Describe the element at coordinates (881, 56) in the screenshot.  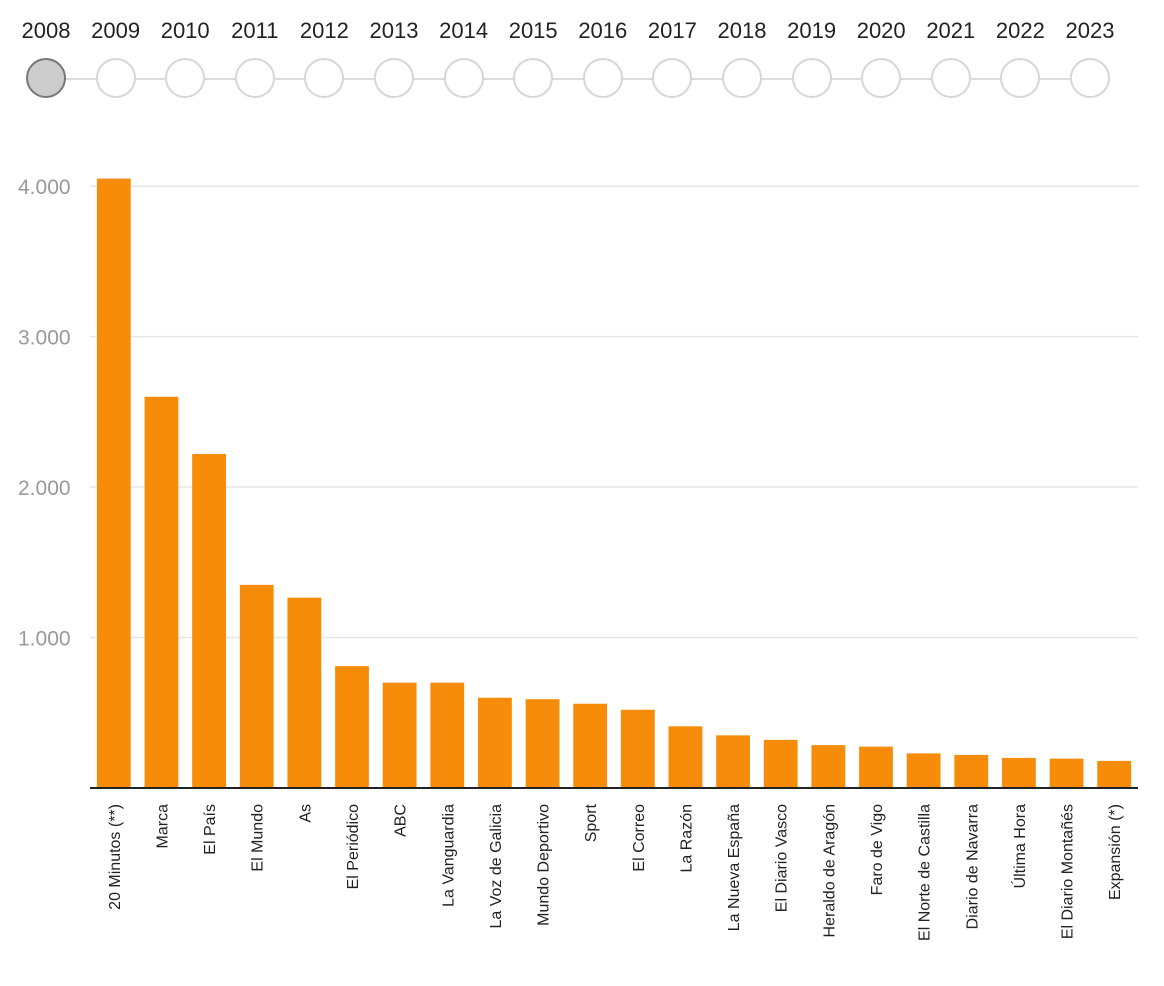
I see `timeline-step-2020: 2020` at that location.